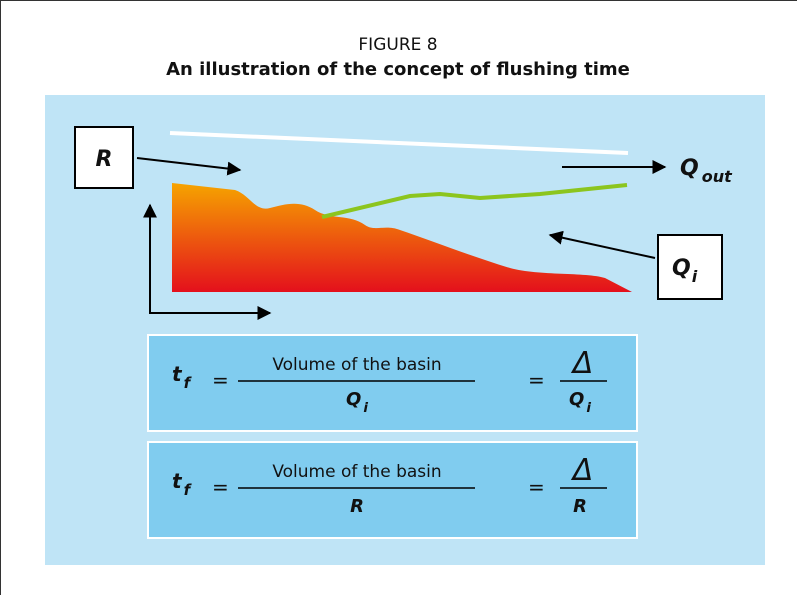  What do you see at coordinates (397, 45) in the screenshot?
I see `figure-label: FIGURE 8` at bounding box center [397, 45].